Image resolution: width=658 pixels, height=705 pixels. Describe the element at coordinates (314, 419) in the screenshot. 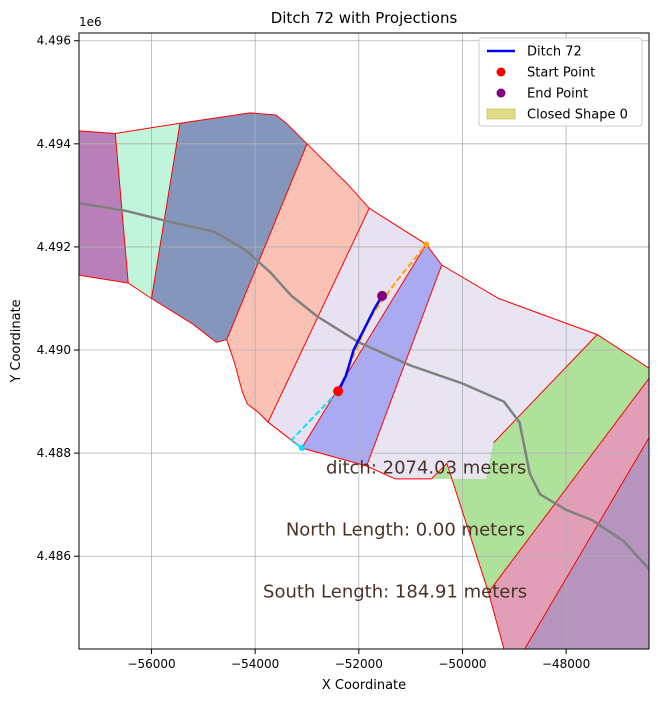

I see `south-projection-line` at that location.